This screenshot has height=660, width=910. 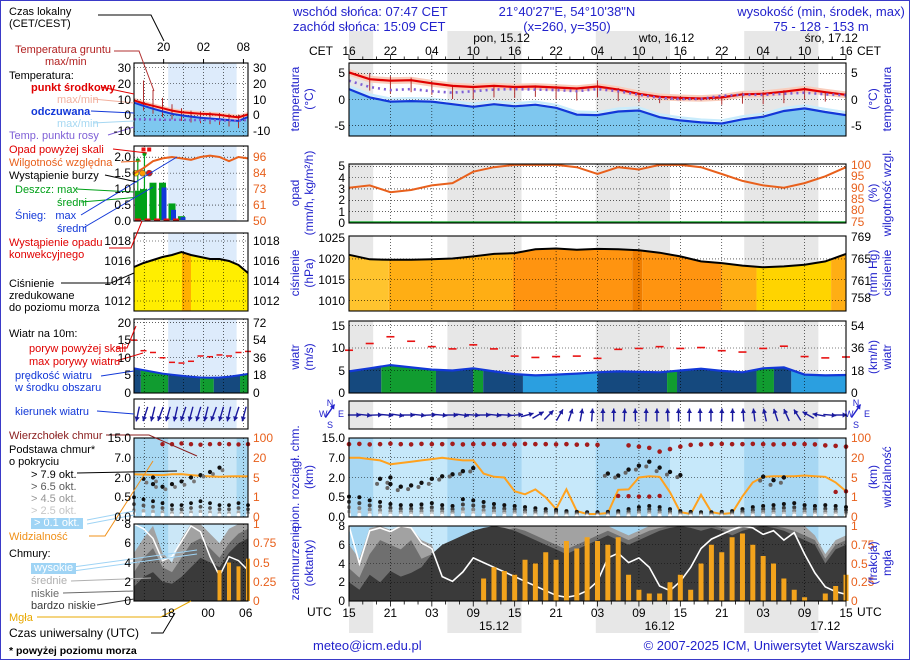 What do you see at coordinates (369, 26) in the screenshot?
I see `sunset-time: zachód słońca: 15:09 CET` at bounding box center [369, 26].